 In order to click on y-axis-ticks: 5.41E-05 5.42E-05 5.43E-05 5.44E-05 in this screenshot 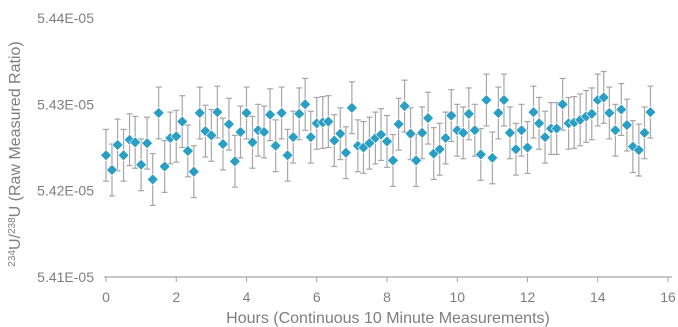, I will do `click(65, 147)`.